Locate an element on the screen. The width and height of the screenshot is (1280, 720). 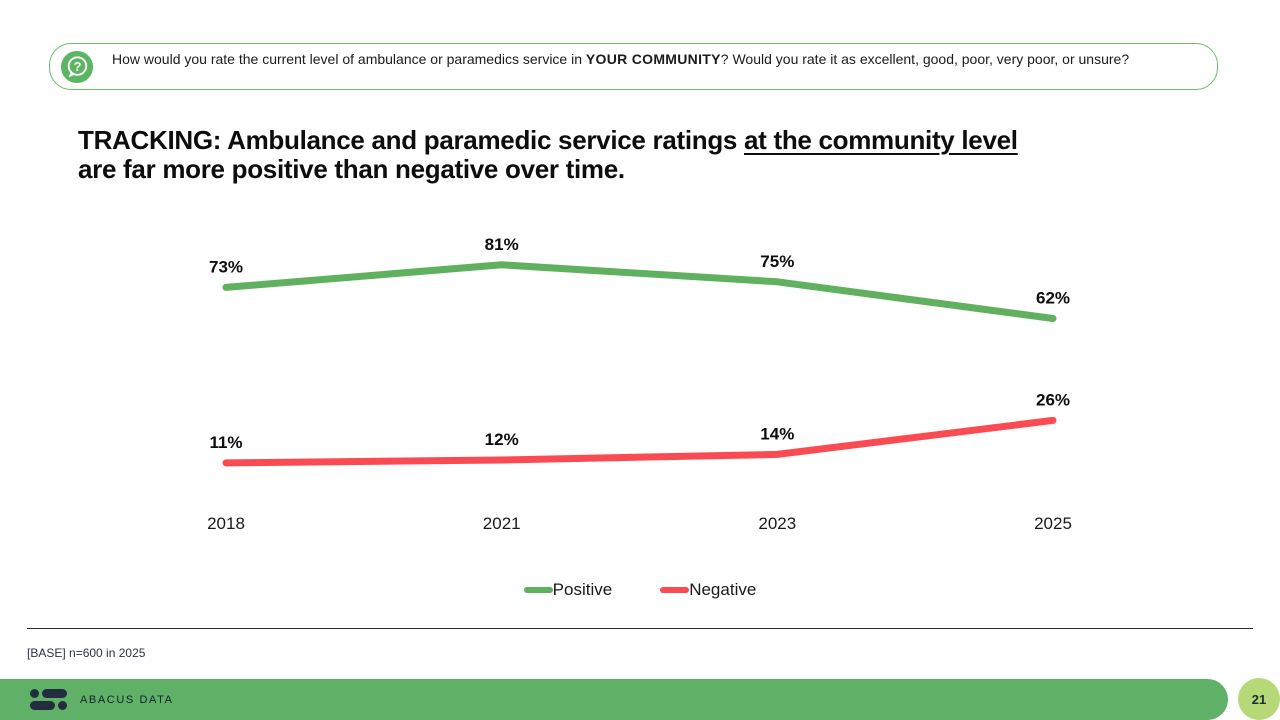
logo-row-top is located at coordinates (48, 693).